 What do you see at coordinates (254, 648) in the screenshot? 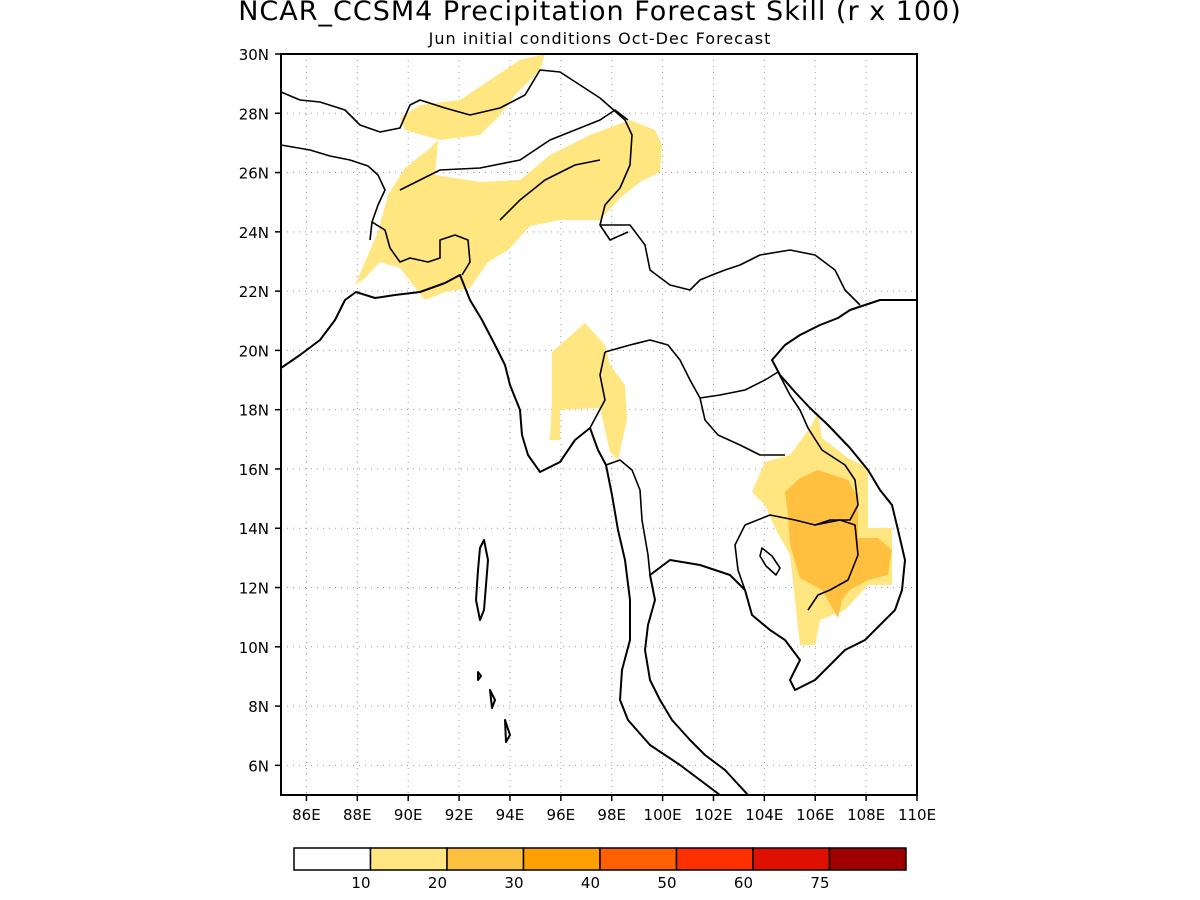
I see `lat-label: 10N` at bounding box center [254, 648].